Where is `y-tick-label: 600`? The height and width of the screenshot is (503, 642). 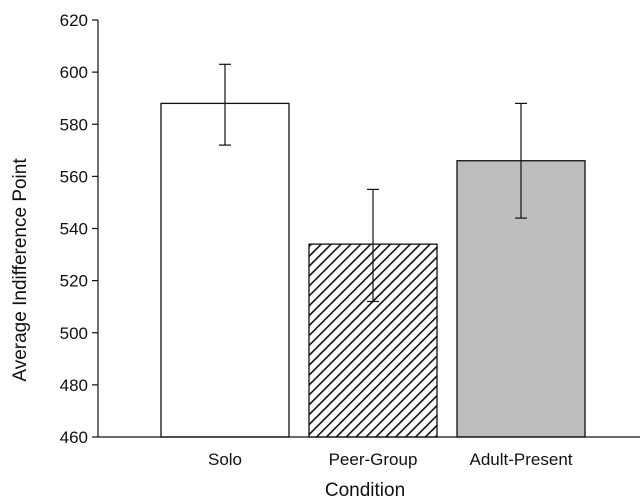 y-tick-label: 600 is located at coordinates (74, 72).